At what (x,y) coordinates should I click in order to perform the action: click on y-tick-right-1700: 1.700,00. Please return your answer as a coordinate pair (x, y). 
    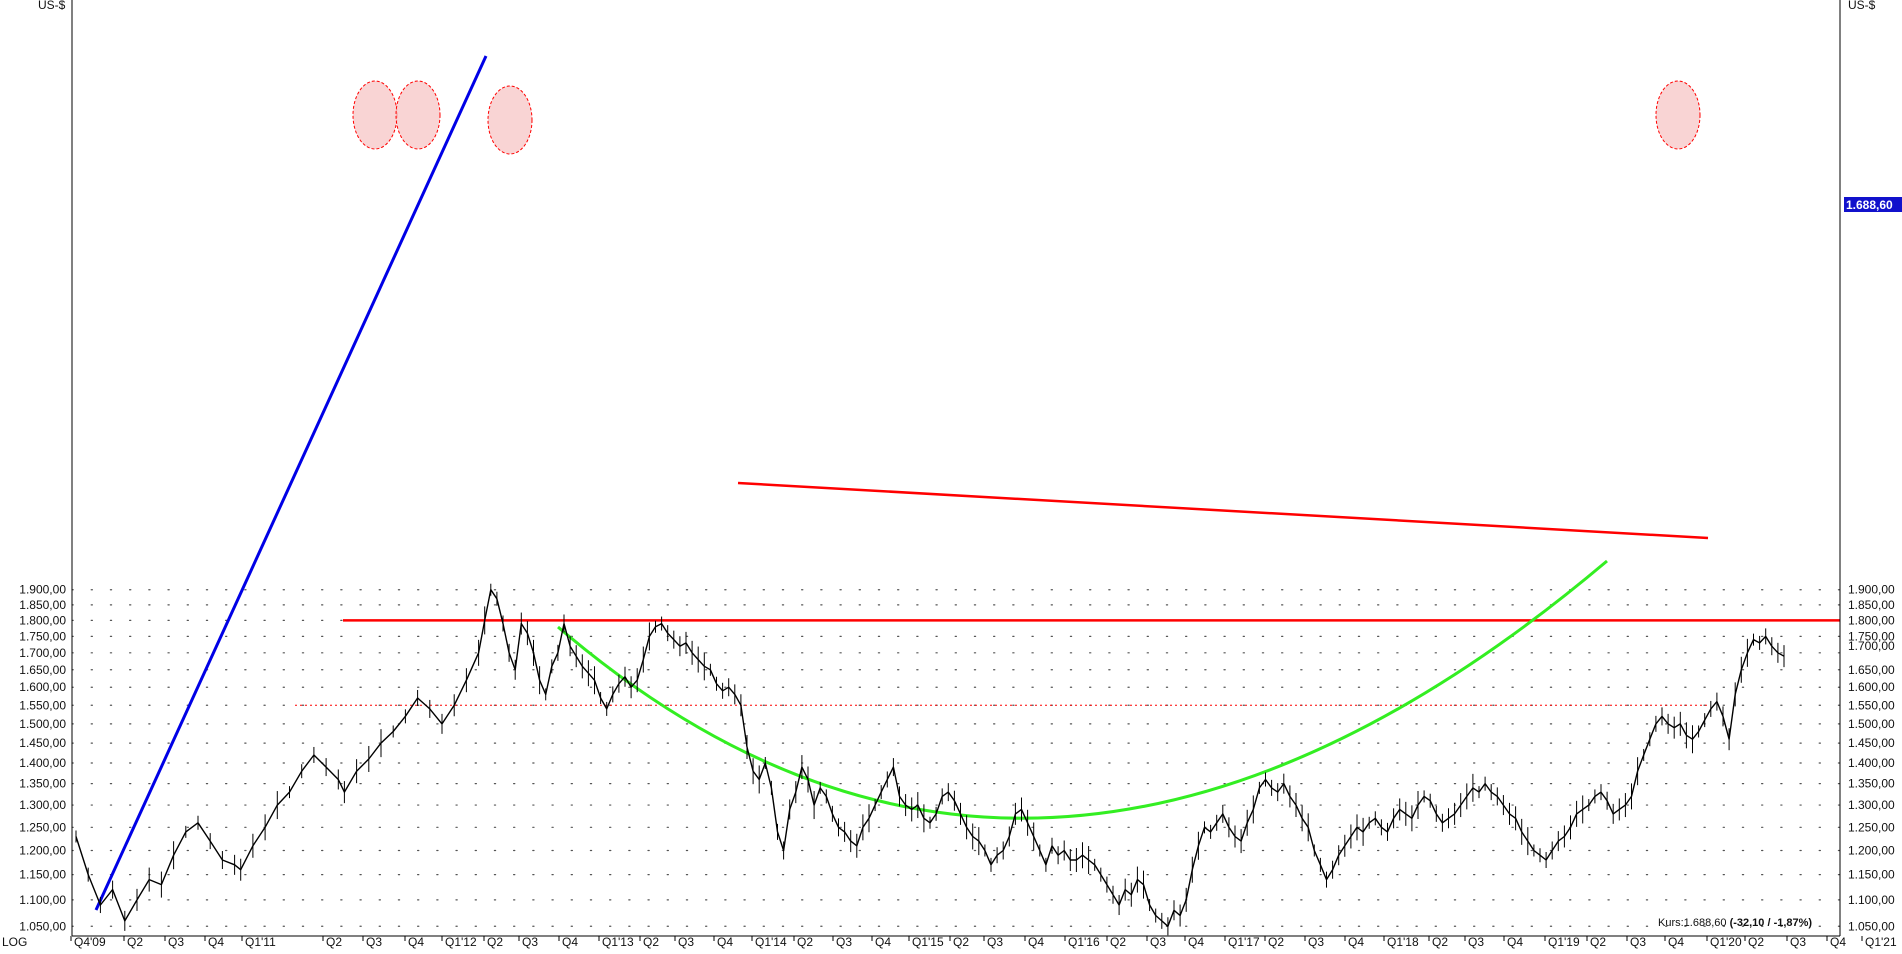
    Looking at the image, I should click on (1871, 646).